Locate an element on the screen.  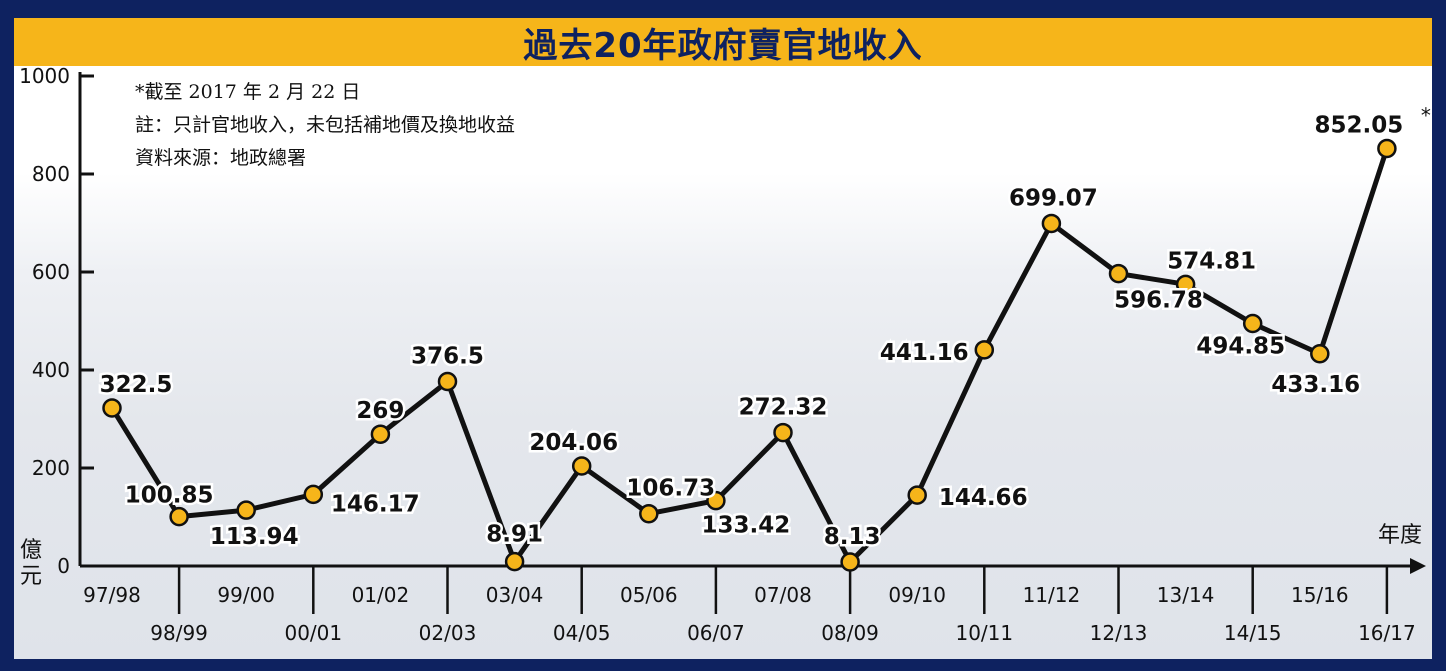
x-category-label: 02/03 is located at coordinates (448, 633).